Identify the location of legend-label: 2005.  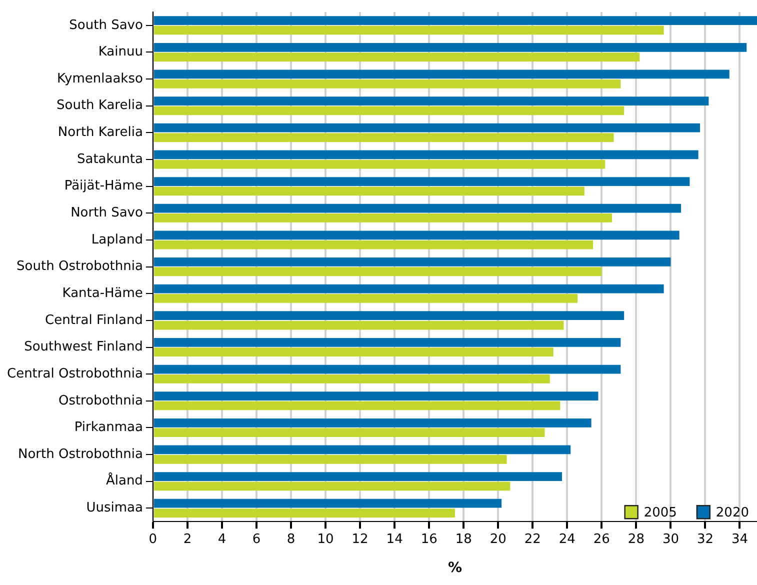
(660, 512).